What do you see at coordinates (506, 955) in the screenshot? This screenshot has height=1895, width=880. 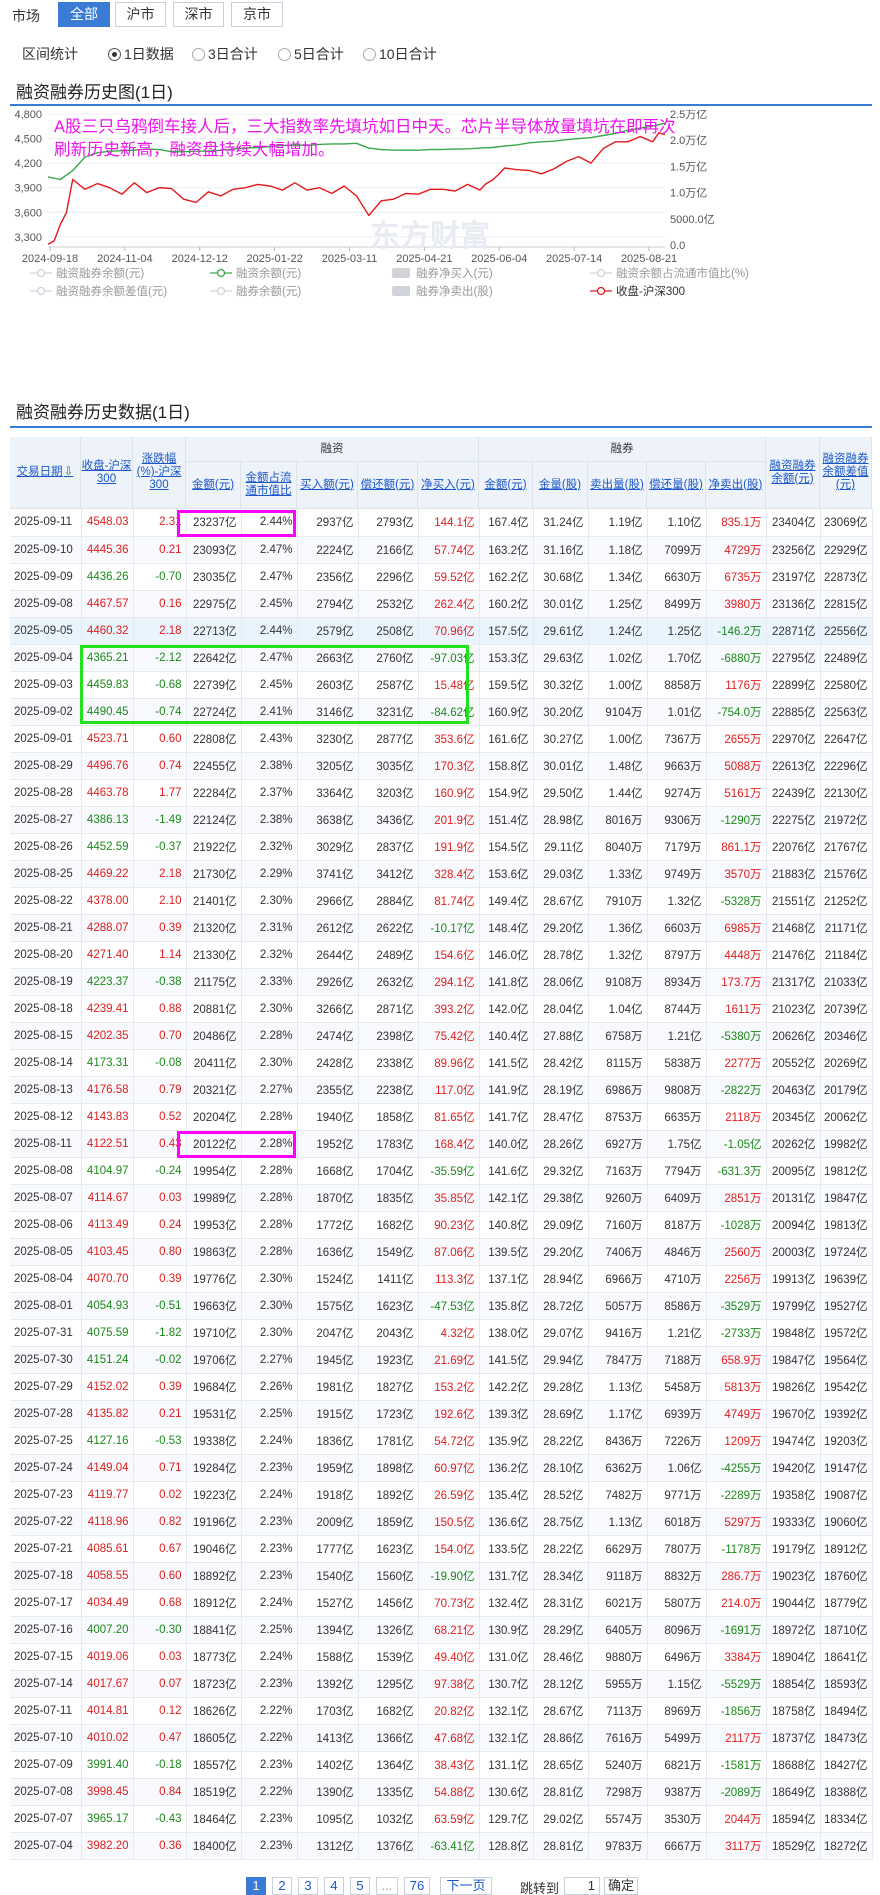 I see `table-cell: 146.0亿` at bounding box center [506, 955].